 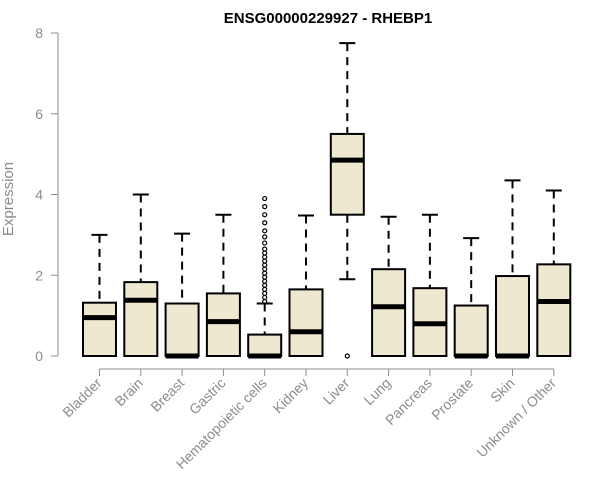 What do you see at coordinates (291, 396) in the screenshot?
I see `x-category-label: Kidney` at bounding box center [291, 396].